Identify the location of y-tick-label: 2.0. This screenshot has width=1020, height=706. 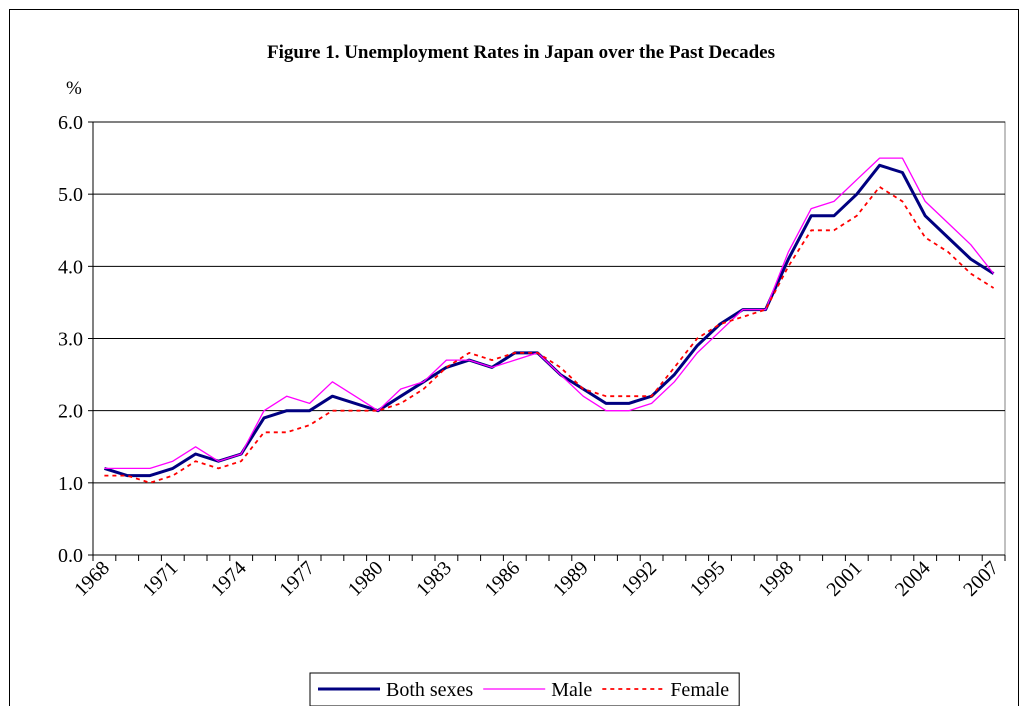
(70, 412).